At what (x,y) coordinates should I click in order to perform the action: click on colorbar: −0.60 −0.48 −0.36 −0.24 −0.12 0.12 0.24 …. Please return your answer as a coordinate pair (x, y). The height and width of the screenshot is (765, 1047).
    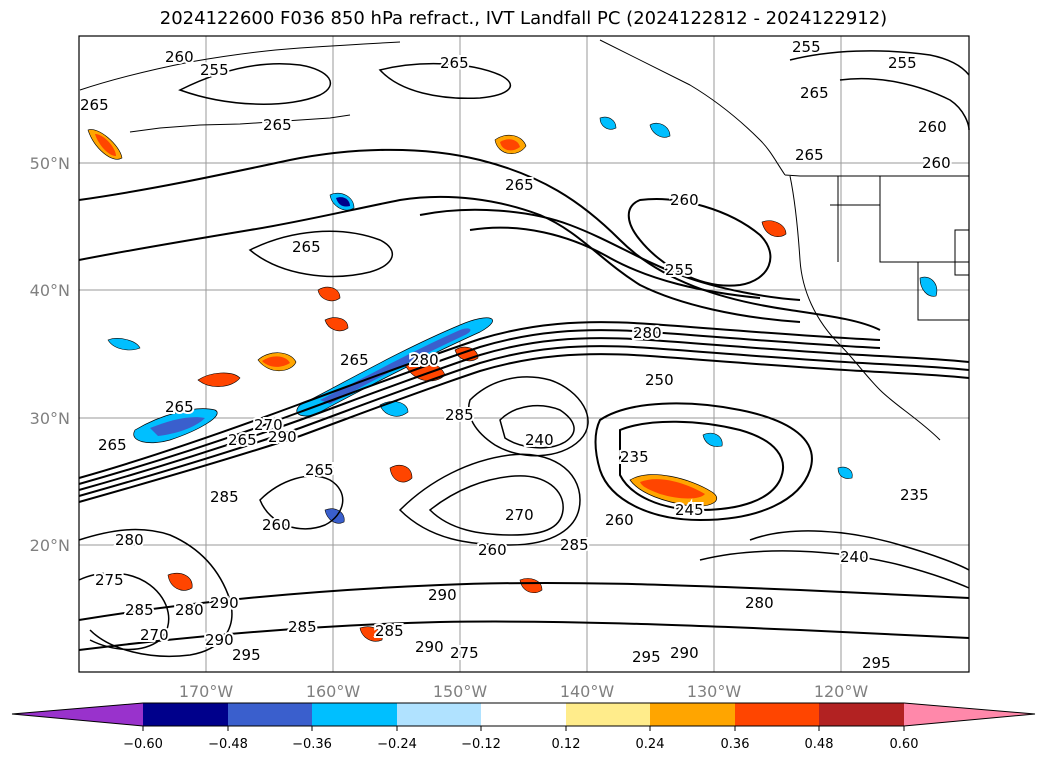
    Looking at the image, I should click on (523, 727).